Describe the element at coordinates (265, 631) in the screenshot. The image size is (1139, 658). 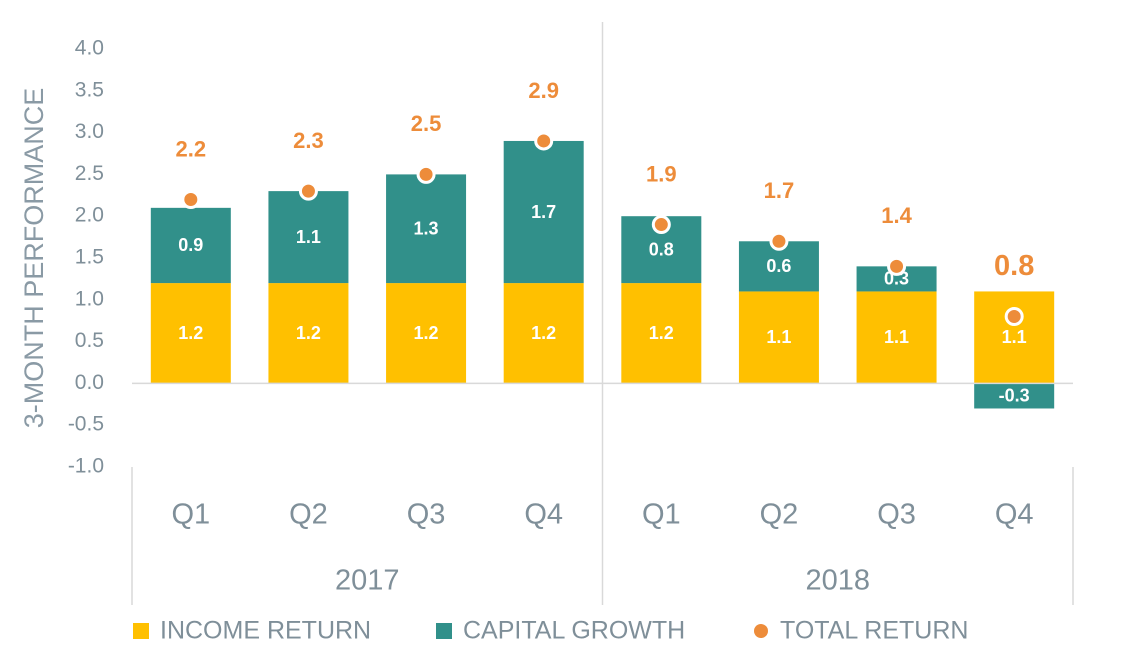
I see `legend-label: INCOME RETURN` at that location.